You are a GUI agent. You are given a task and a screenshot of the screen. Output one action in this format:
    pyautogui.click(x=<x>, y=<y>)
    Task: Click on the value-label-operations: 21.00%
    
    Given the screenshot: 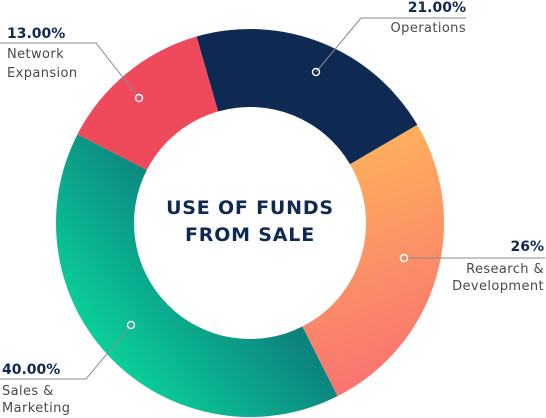 What is the action you would take?
    pyautogui.click(x=437, y=8)
    